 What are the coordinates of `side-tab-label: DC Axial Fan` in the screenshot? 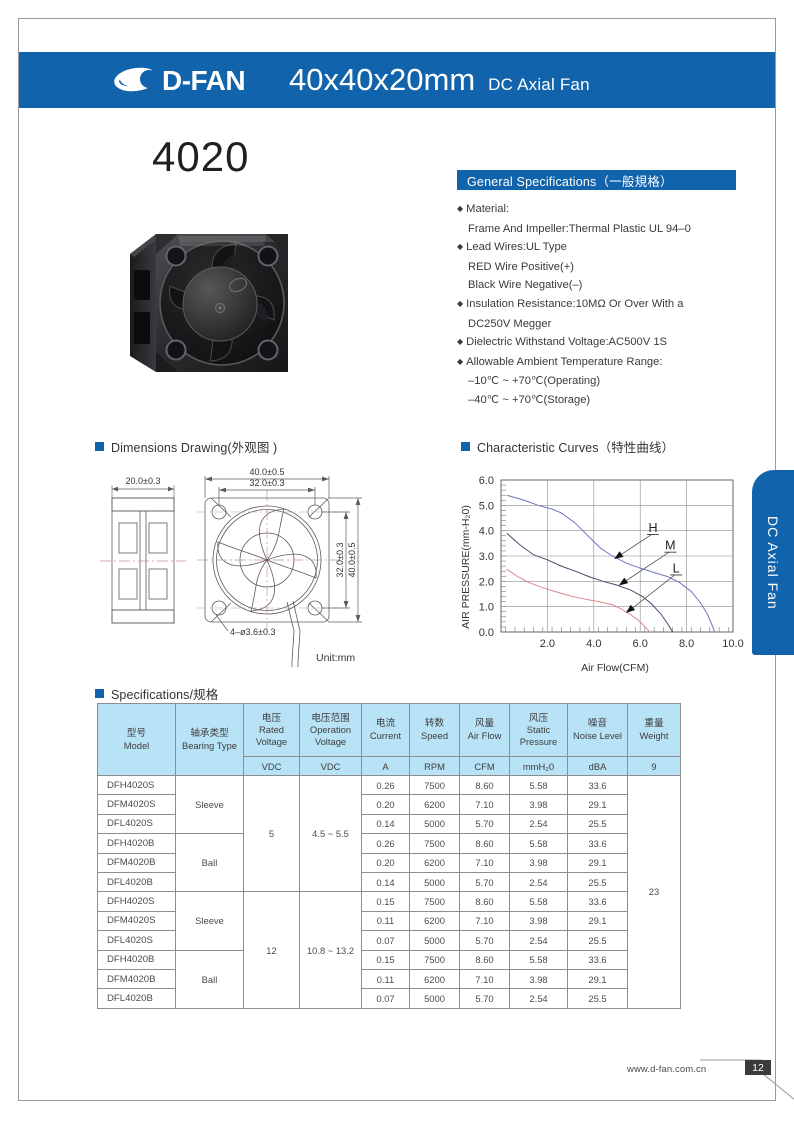 It's located at (773, 562).